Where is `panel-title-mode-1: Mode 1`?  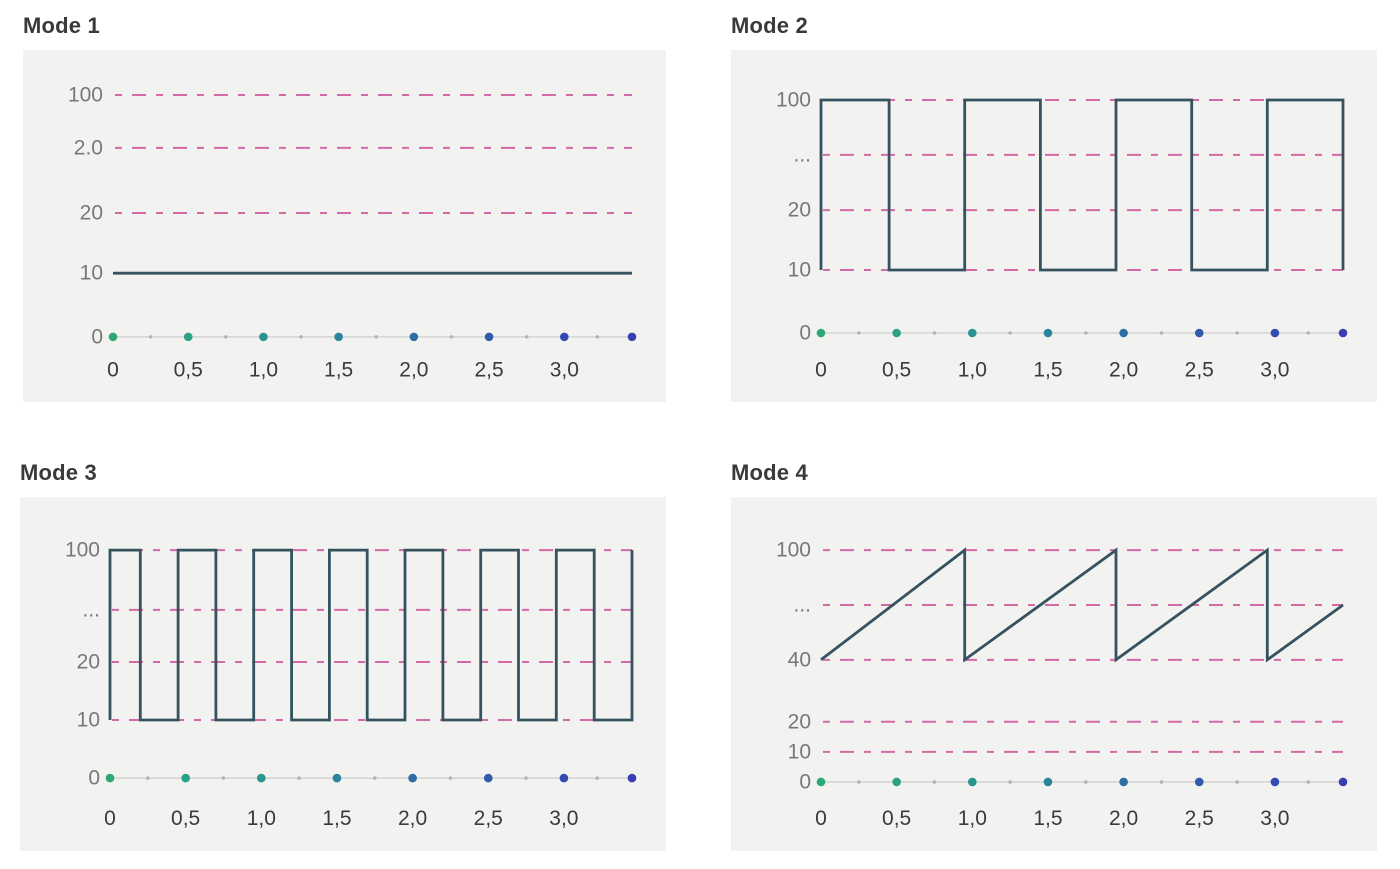 panel-title-mode-1: Mode 1 is located at coordinates (61, 25).